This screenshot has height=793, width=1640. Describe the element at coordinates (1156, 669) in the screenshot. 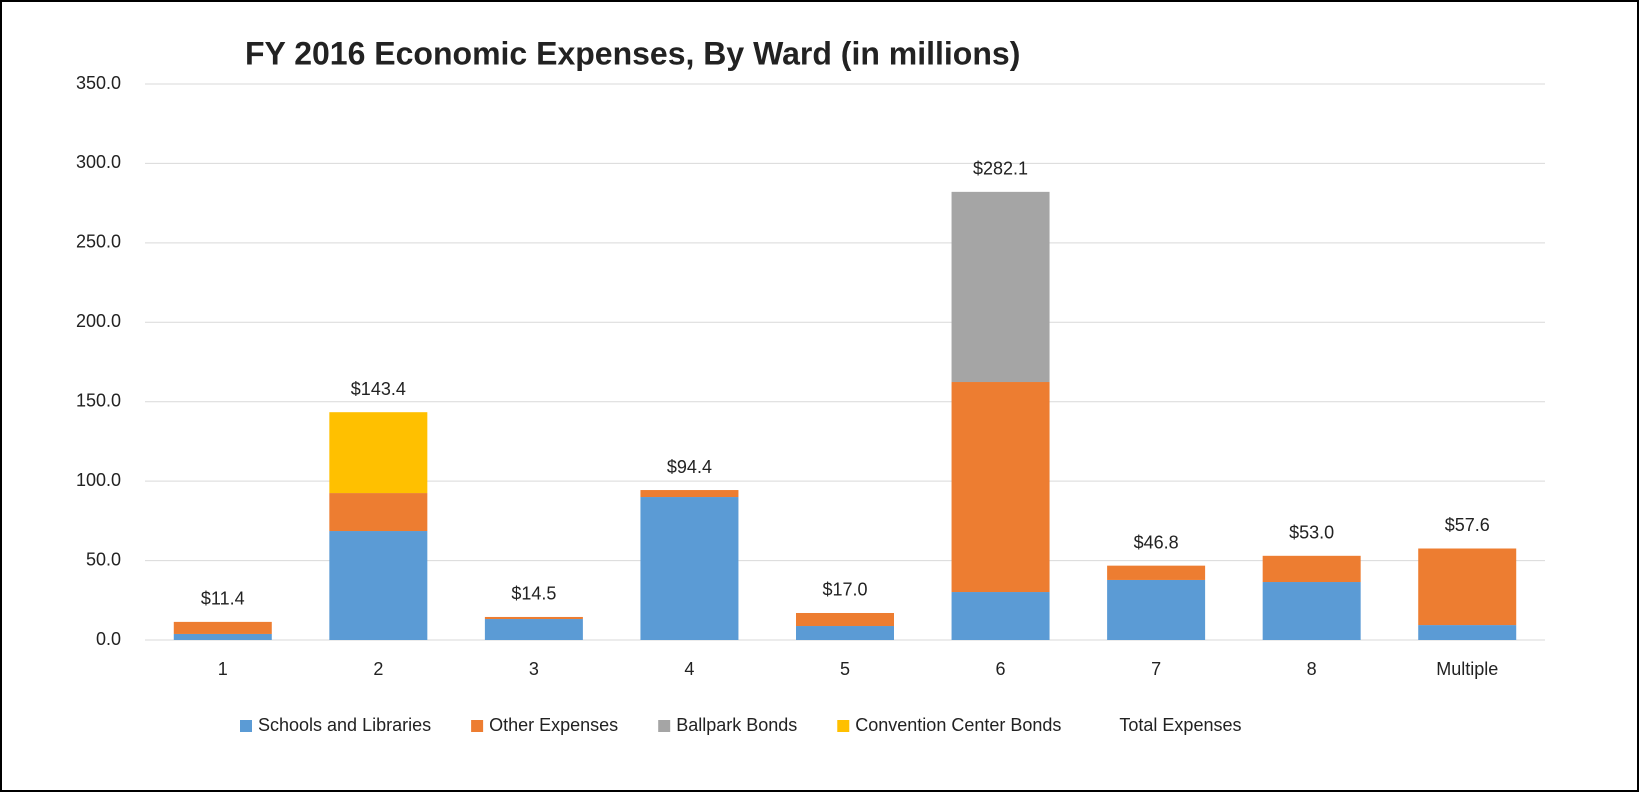

I see `x-tick-label: 7` at that location.